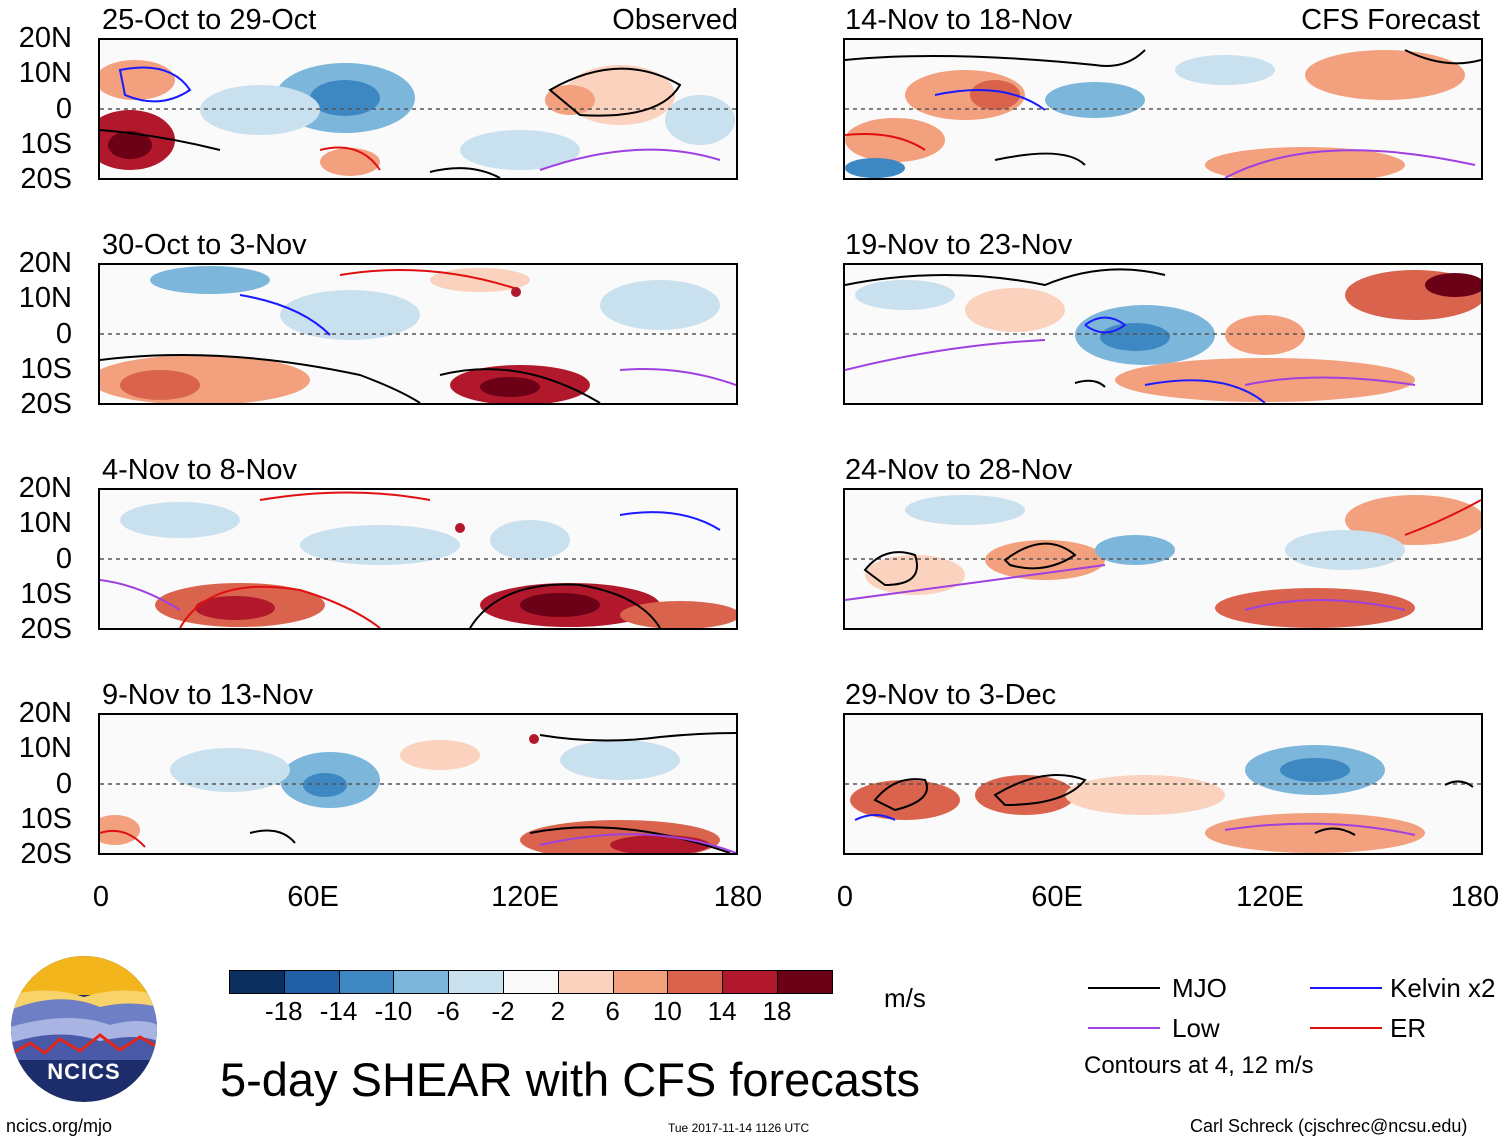 The image size is (1510, 1142). What do you see at coordinates (959, 20) in the screenshot?
I see `panel-title-right-1: 14-Nov to 18-Nov` at bounding box center [959, 20].